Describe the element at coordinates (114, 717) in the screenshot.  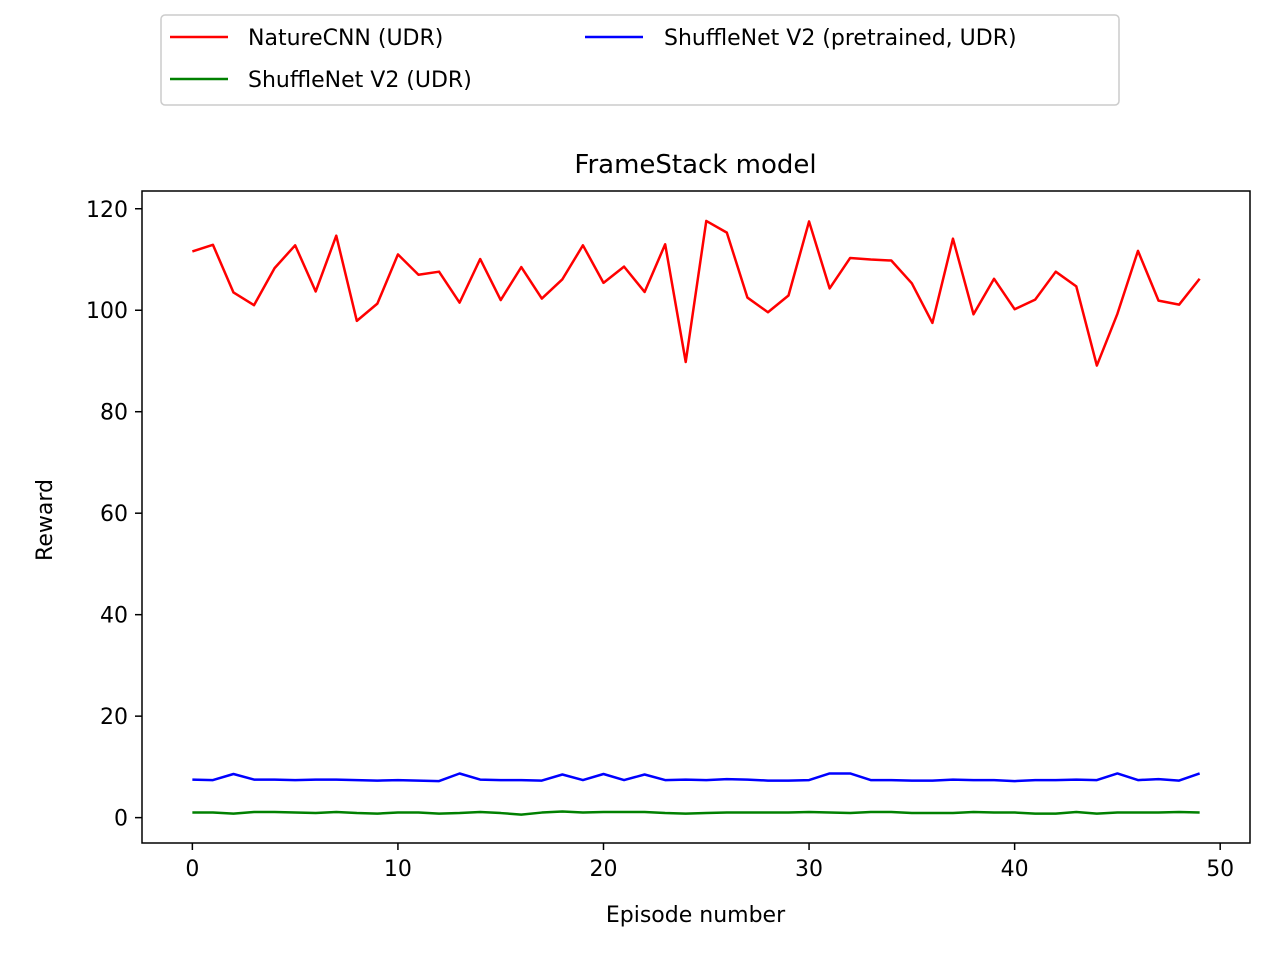
I see `y-tick-label: 20` at that location.